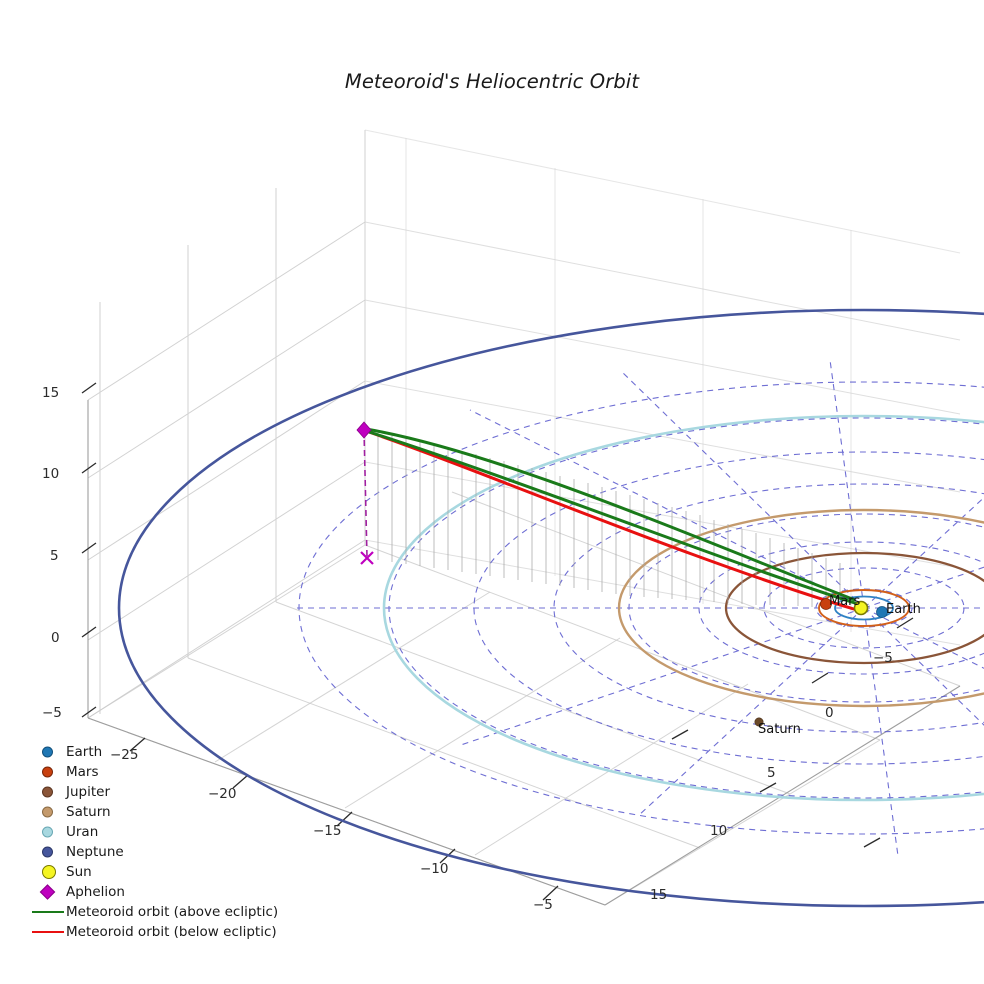 This screenshot has height=984, width=984. I want to click on legend-label-jupiter: Jupiter, so click(88, 792).